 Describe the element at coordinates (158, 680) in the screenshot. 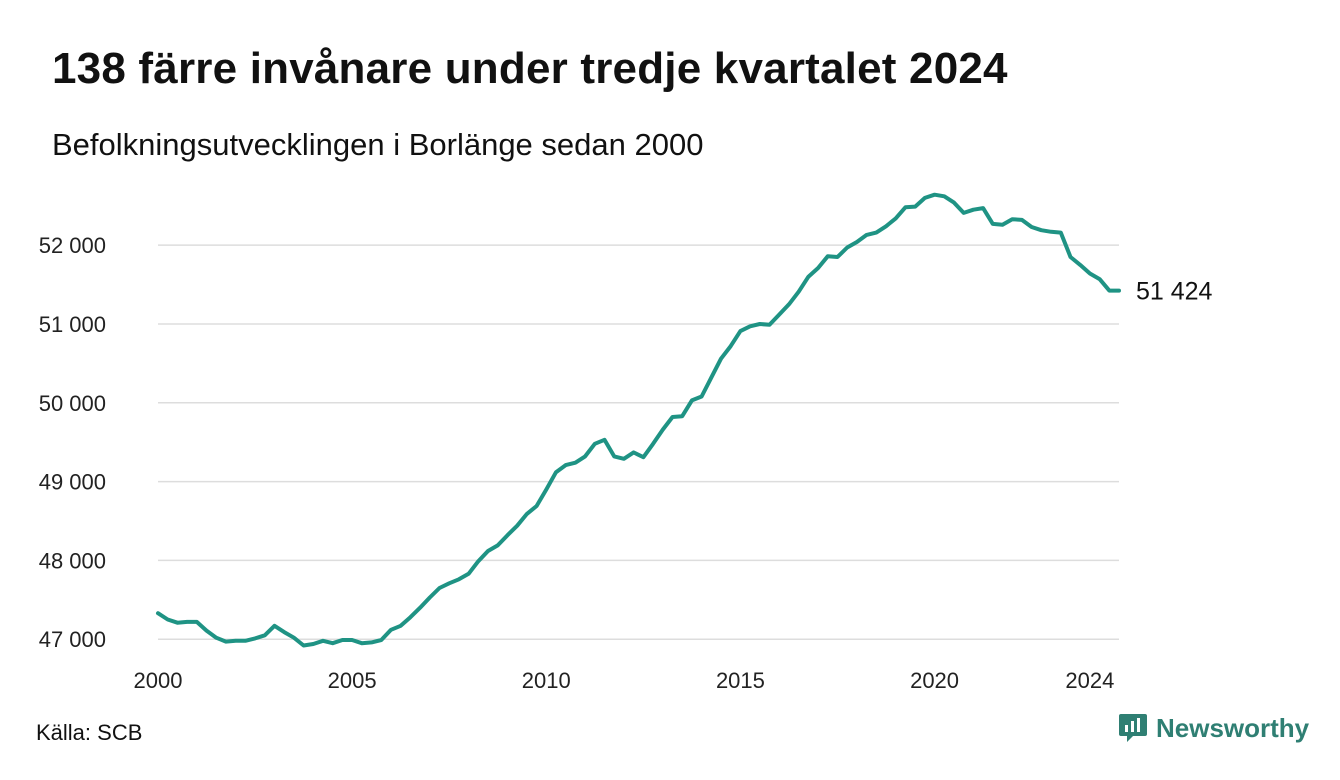

I see `x-tick-label: 2000` at that location.